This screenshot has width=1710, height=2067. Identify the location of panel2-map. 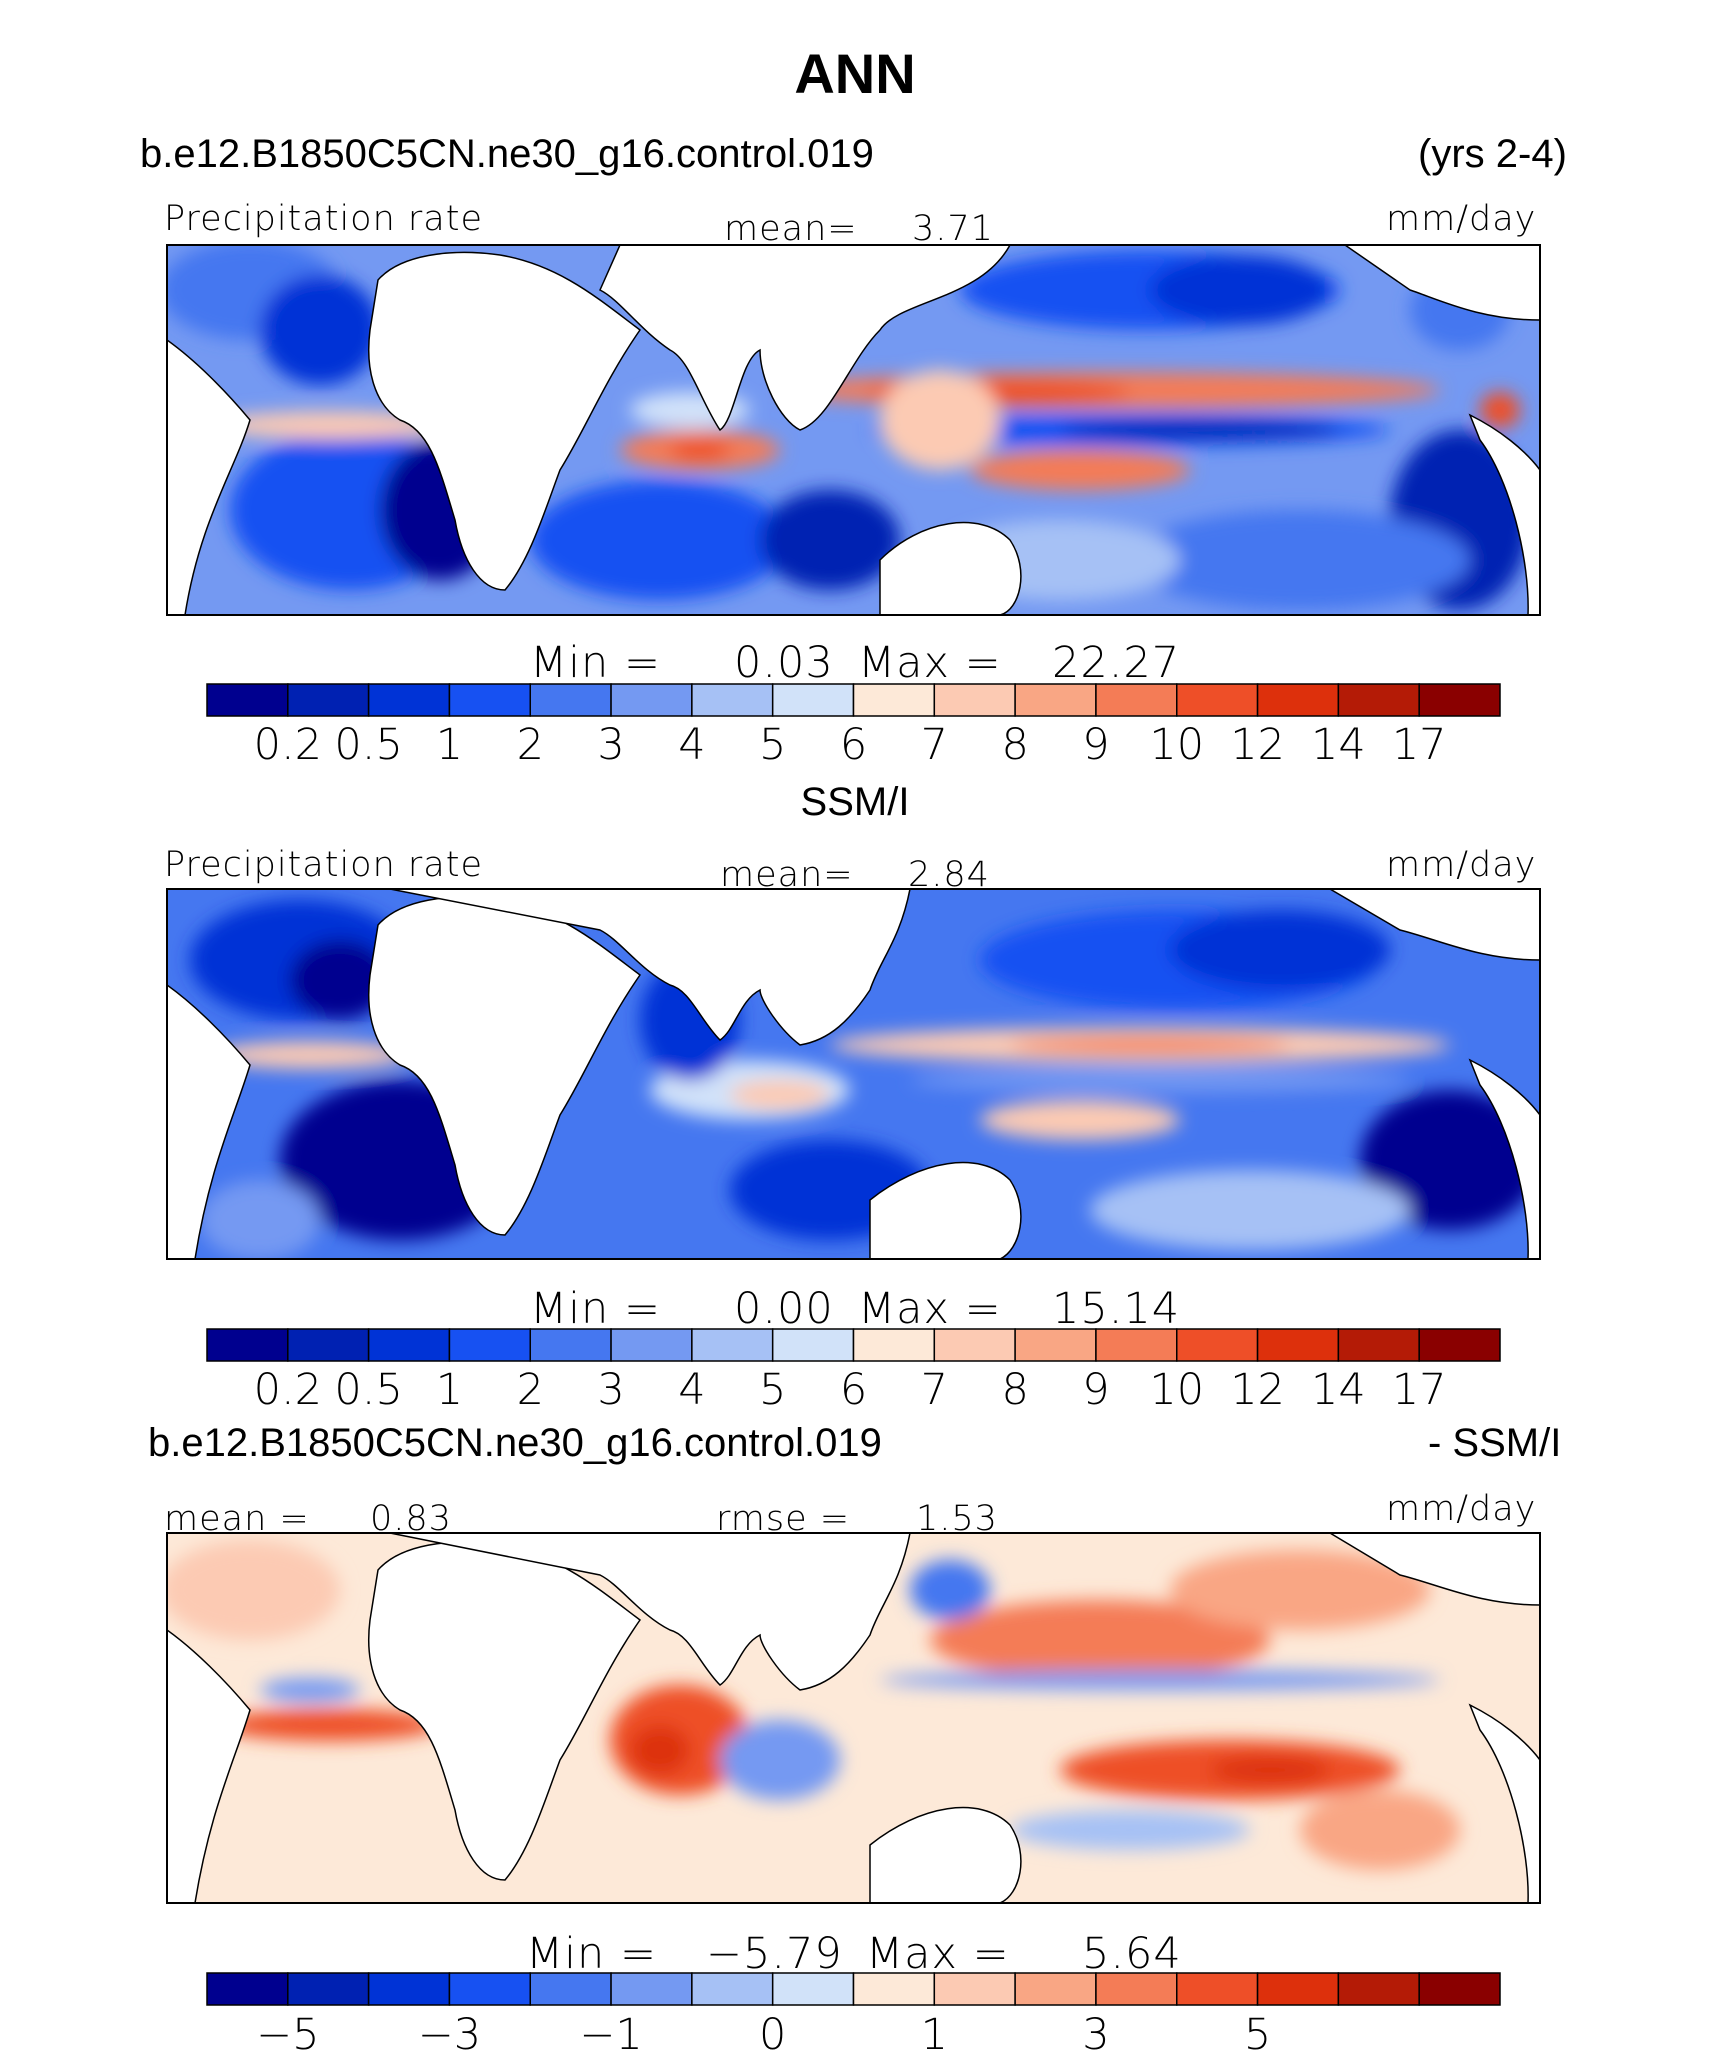
(853, 1074).